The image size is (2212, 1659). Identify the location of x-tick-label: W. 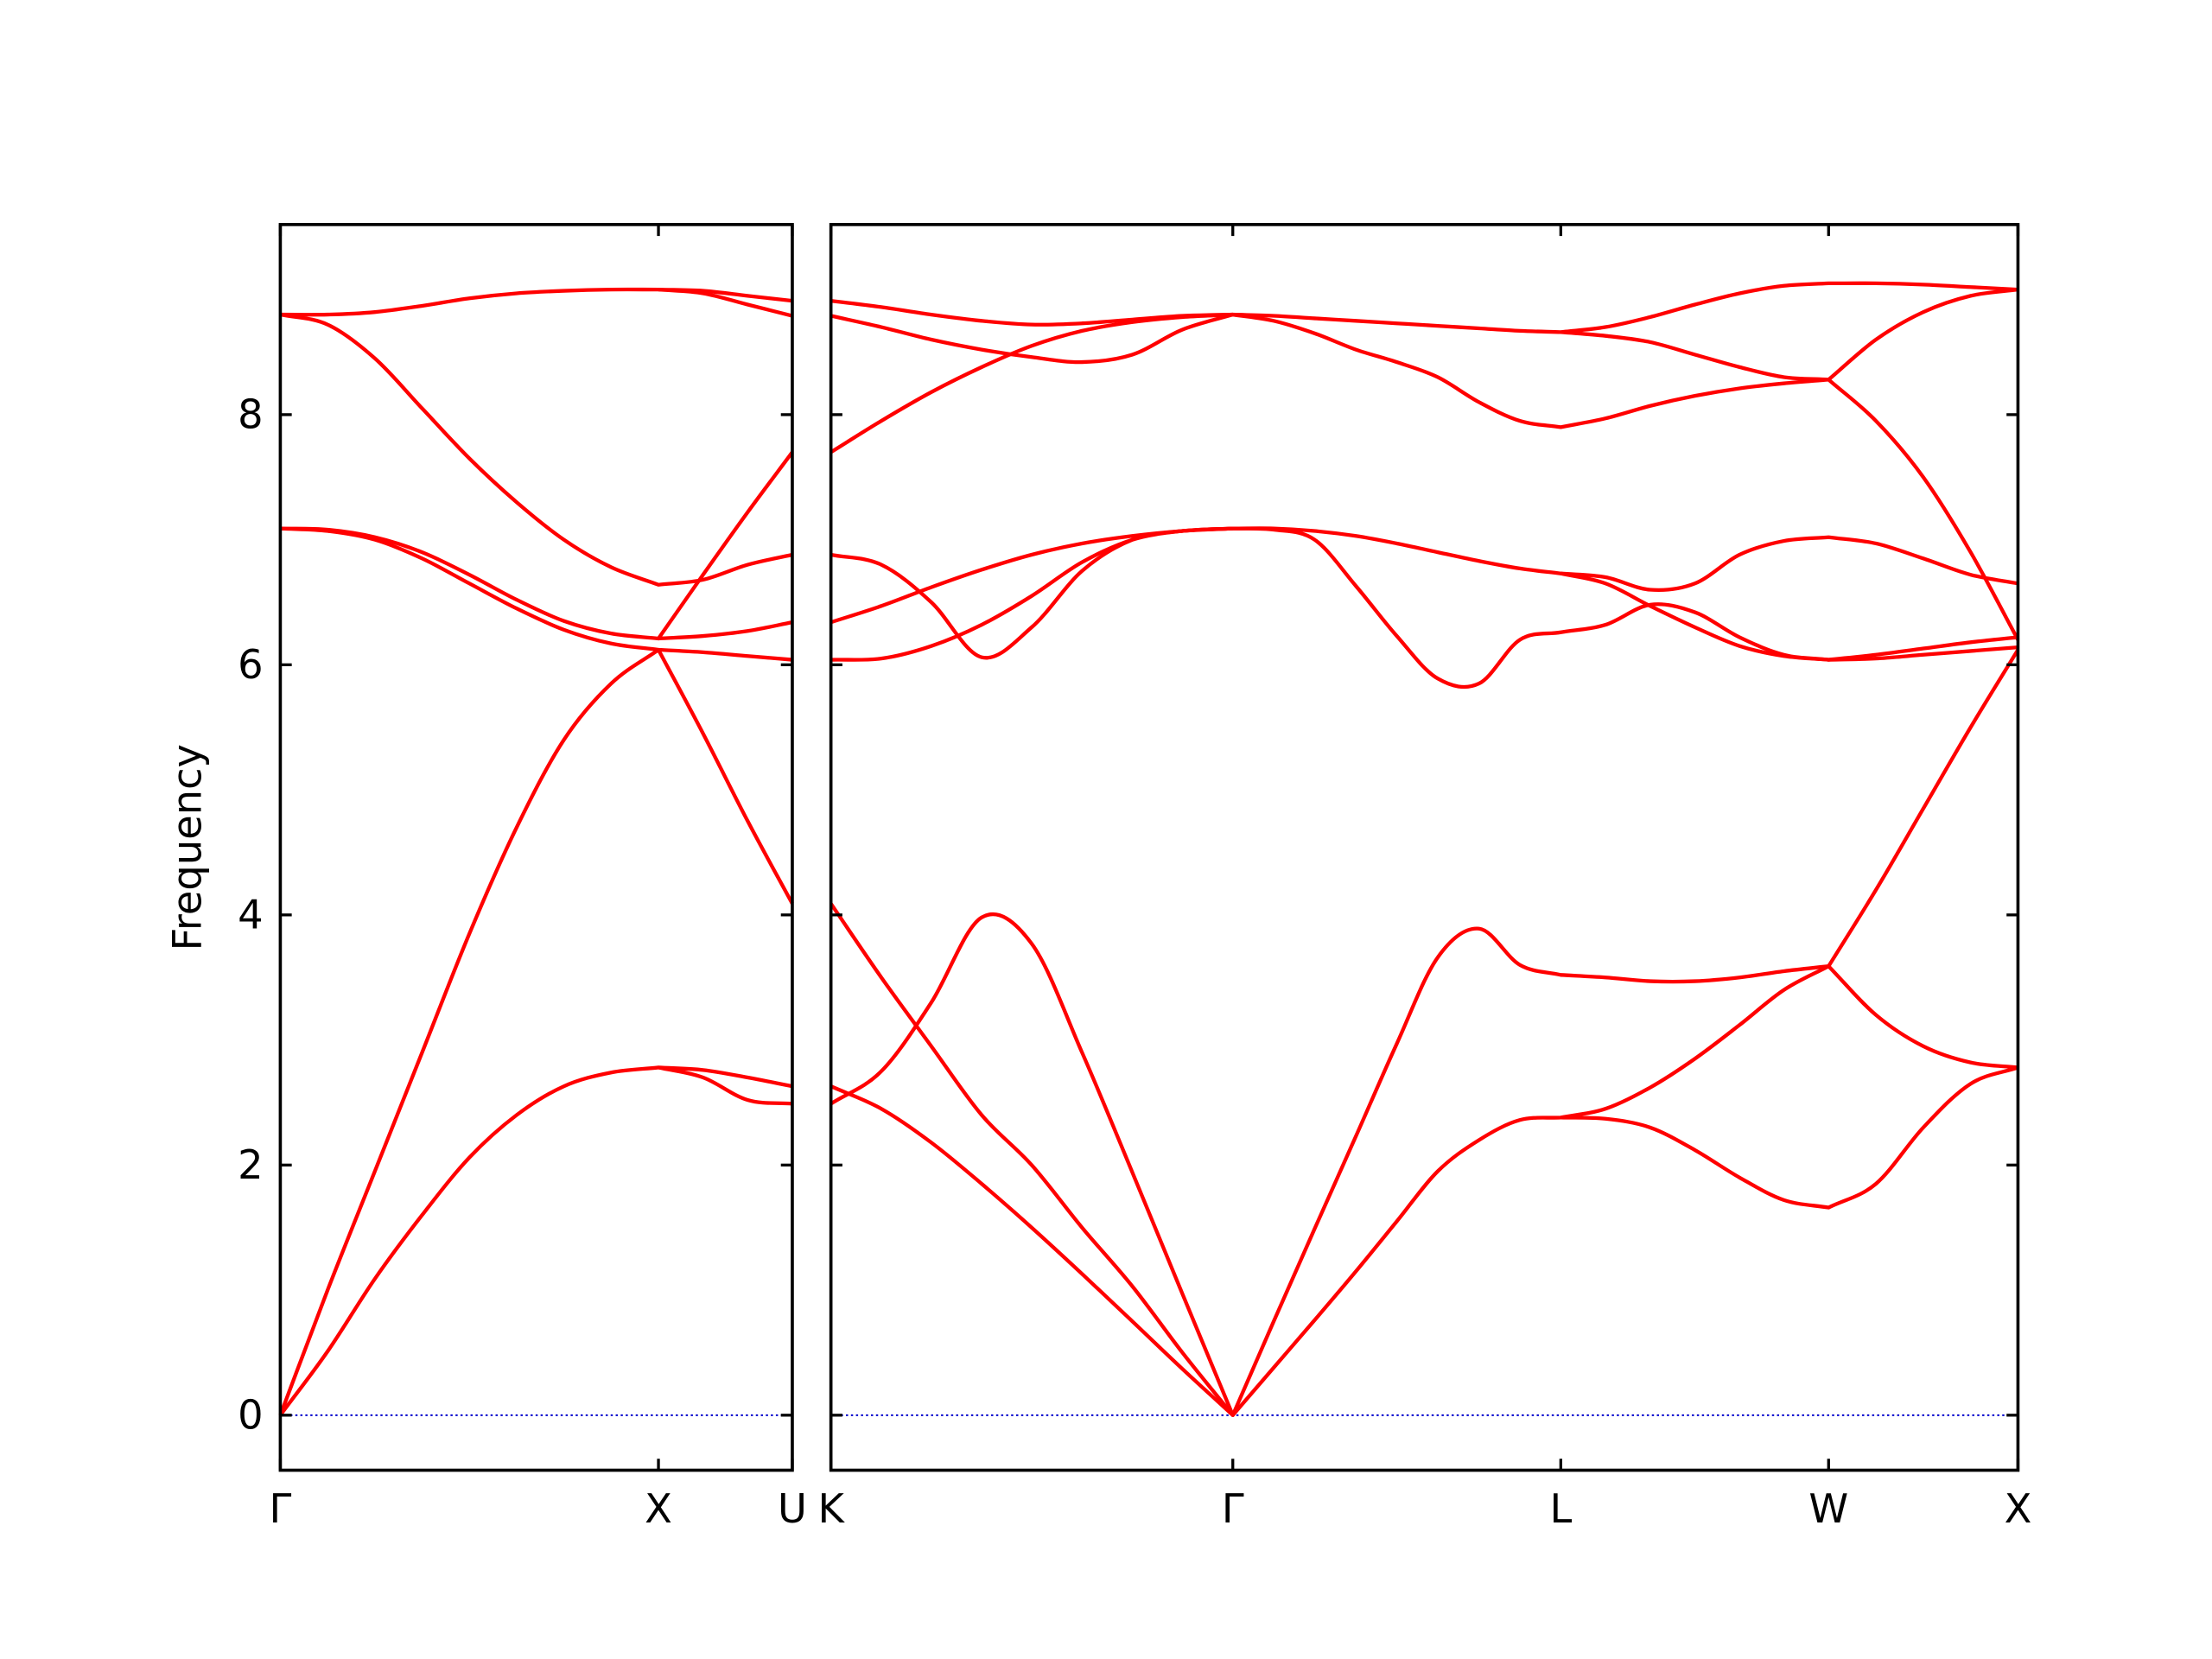
(1828, 1508).